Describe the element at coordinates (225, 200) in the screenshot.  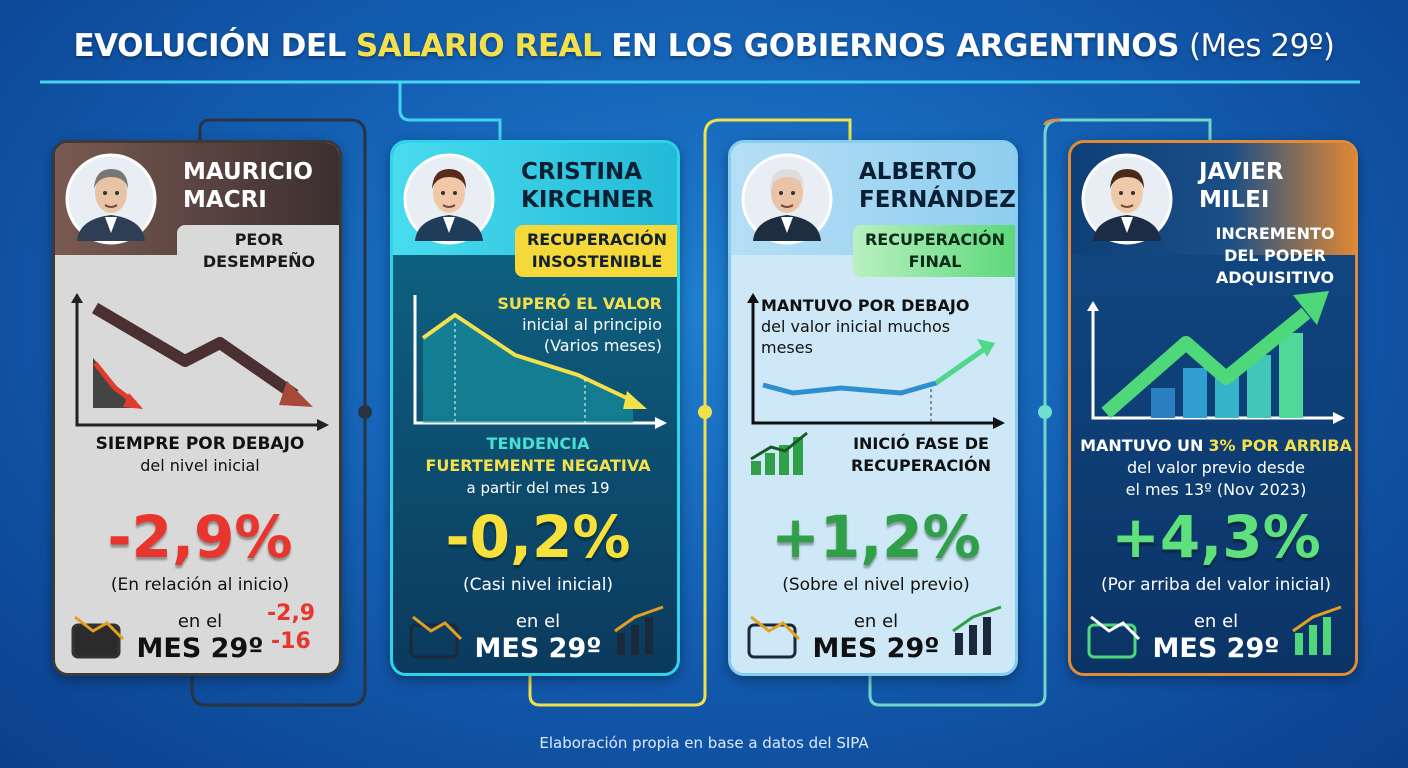
I see `name-line: MACRI` at that location.